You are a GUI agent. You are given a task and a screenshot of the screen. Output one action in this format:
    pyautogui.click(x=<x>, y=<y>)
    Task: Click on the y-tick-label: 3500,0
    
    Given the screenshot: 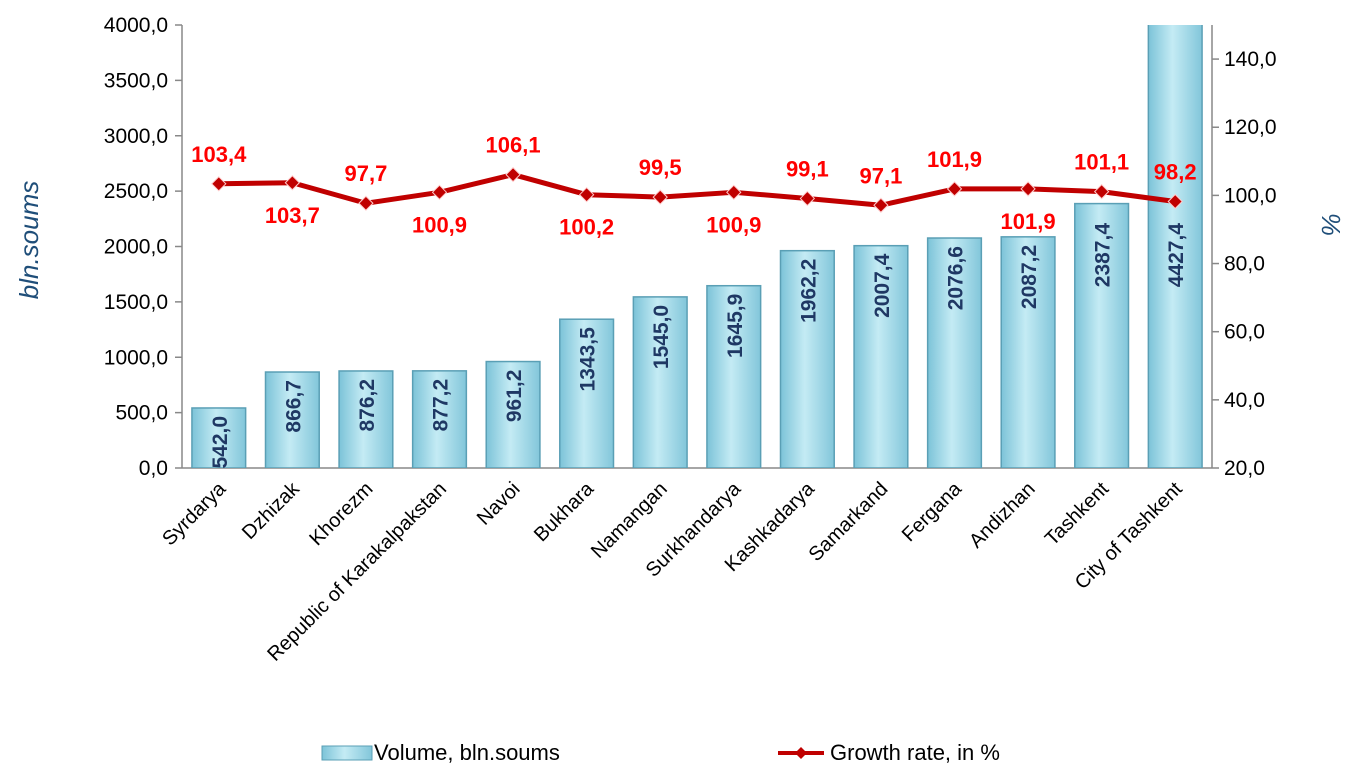 What is the action you would take?
    pyautogui.click(x=136, y=80)
    